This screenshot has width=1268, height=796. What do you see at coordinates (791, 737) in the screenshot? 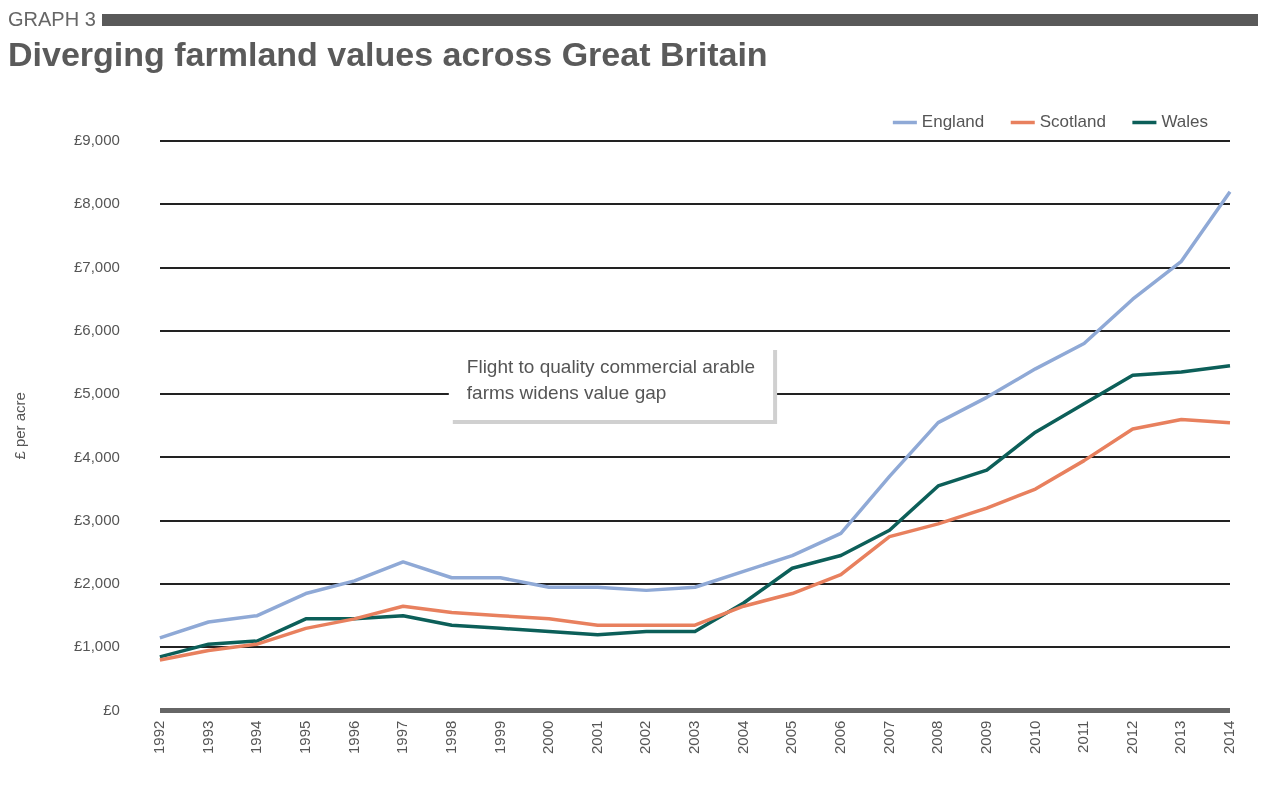
I see `x-tick-label: 2005` at bounding box center [791, 737].